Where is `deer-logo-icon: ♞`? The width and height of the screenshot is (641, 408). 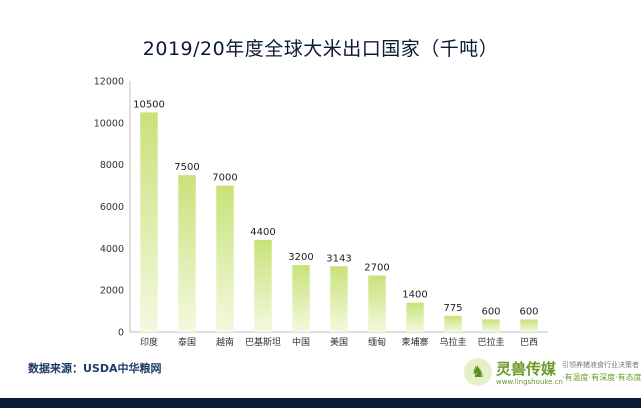 deer-logo-icon: ♞ is located at coordinates (478, 372).